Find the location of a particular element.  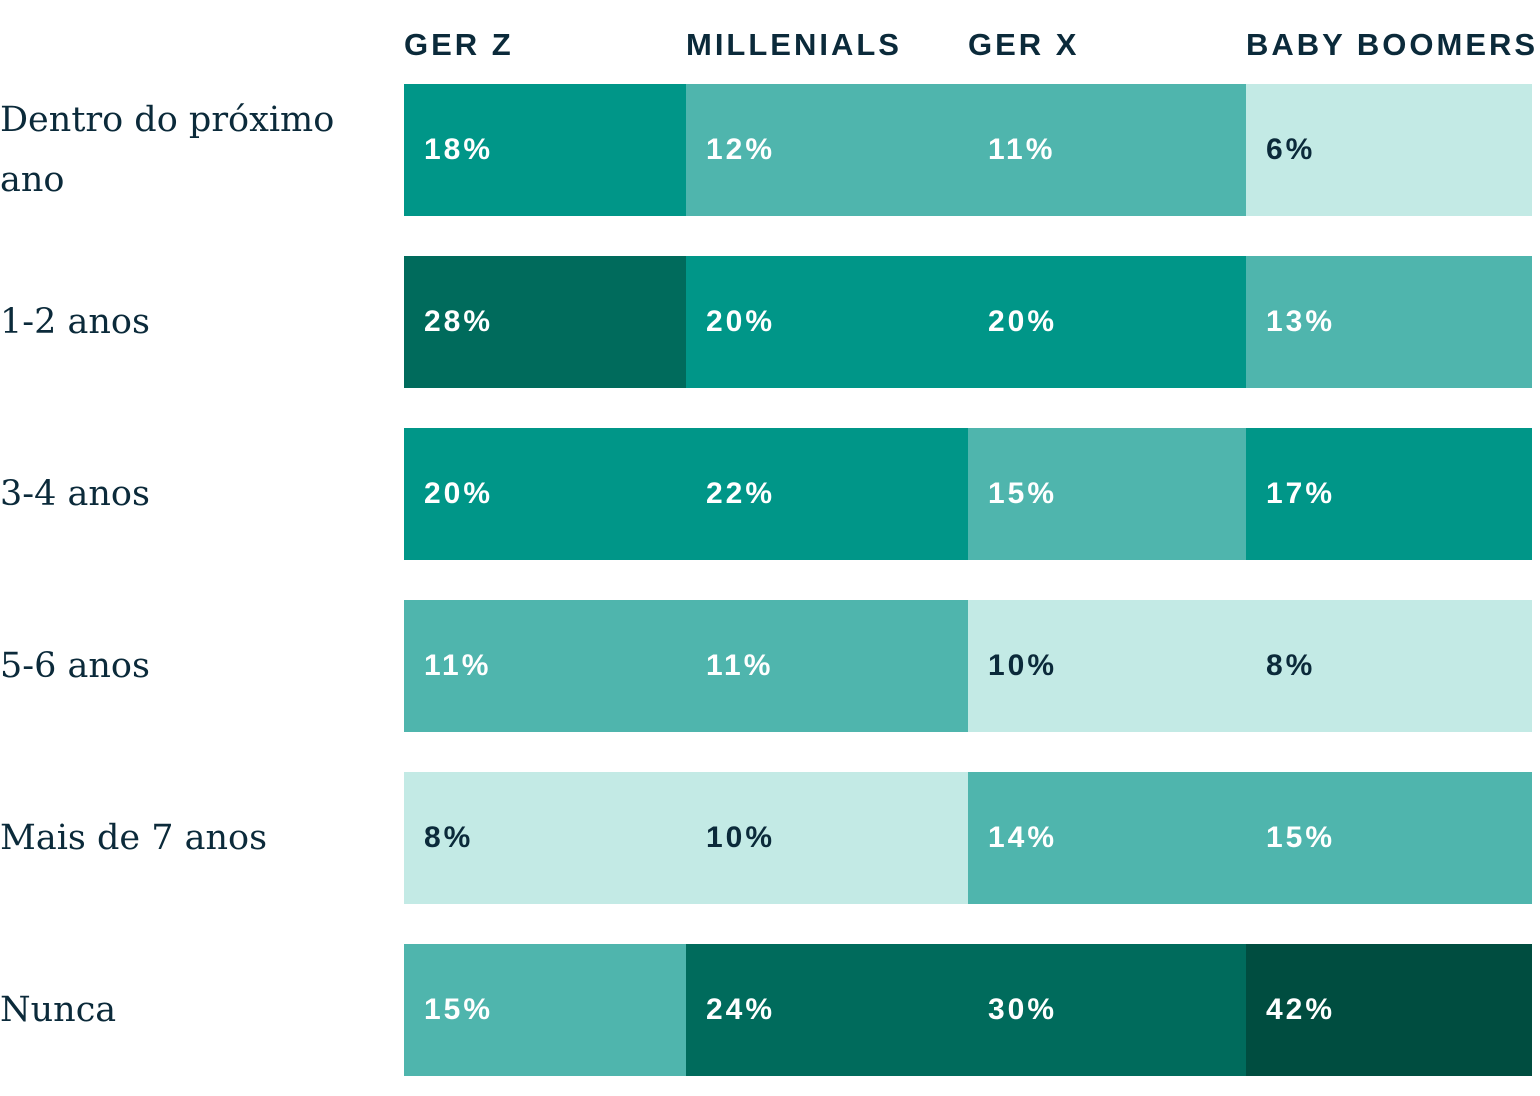

heatmap-cell: 6% is located at coordinates (1389, 150).